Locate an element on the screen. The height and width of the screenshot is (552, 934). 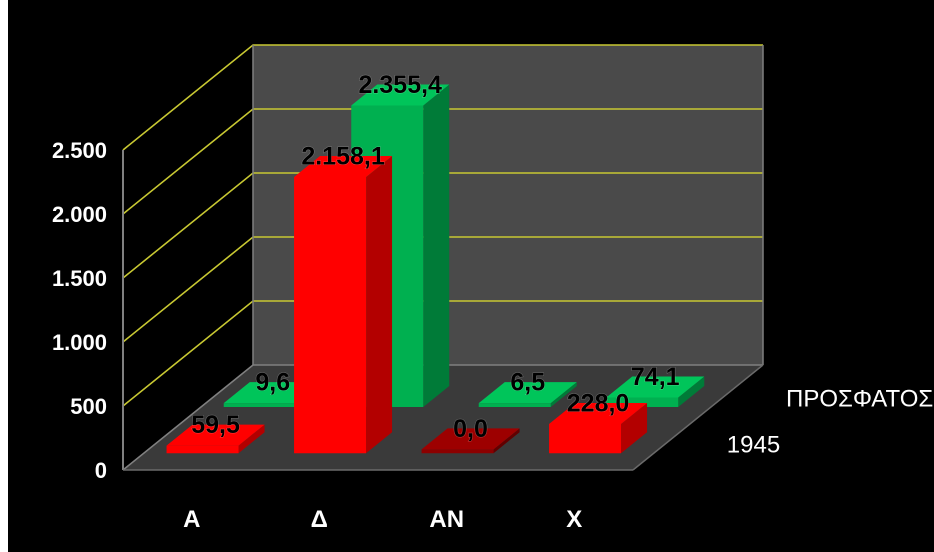
series-label-1945: 1945 is located at coordinates (753, 445).